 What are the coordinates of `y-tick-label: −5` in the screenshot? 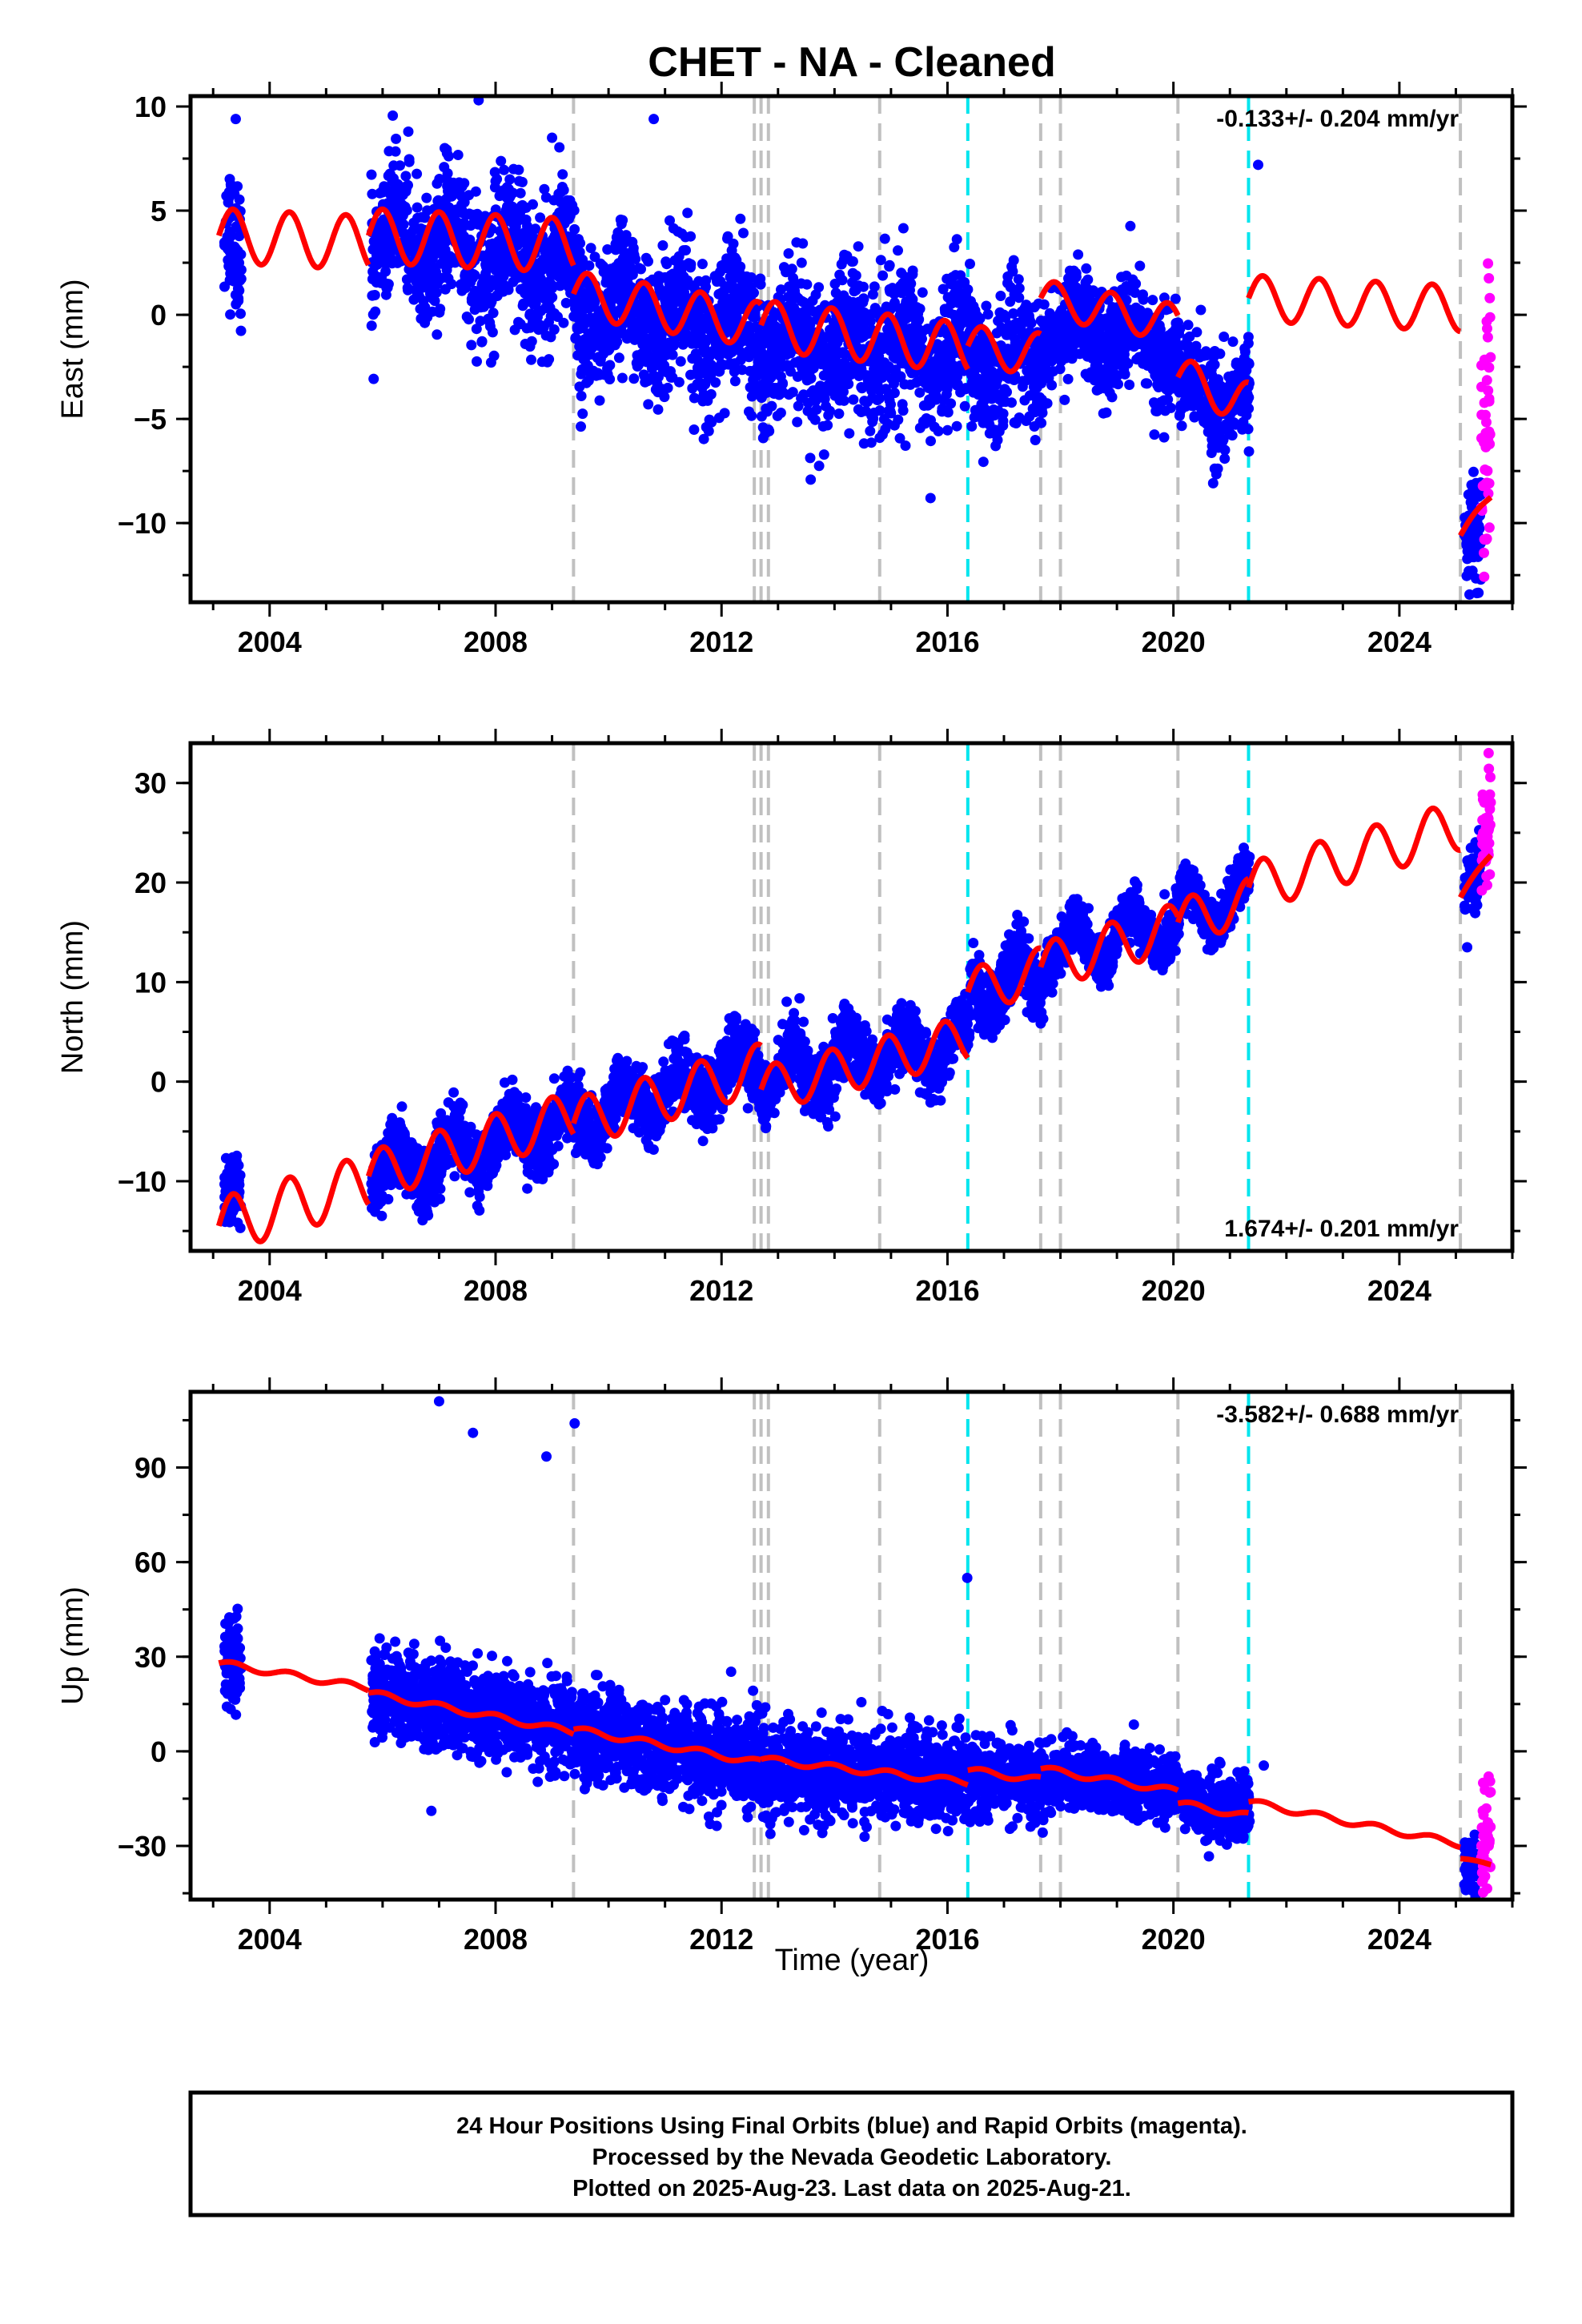 It's located at (151, 419).